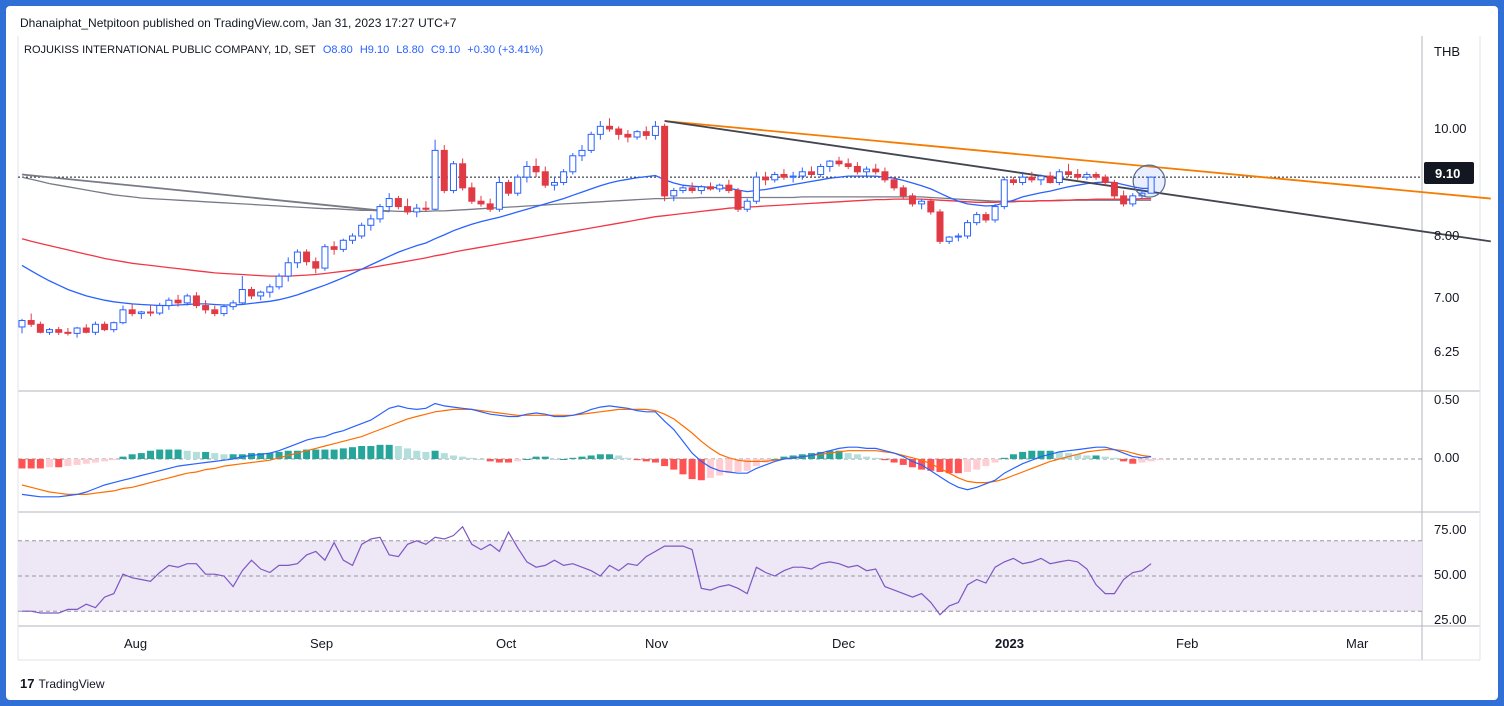  What do you see at coordinates (1447, 173) in the screenshot?
I see `last-price-tag-text: 9.10` at bounding box center [1447, 173].